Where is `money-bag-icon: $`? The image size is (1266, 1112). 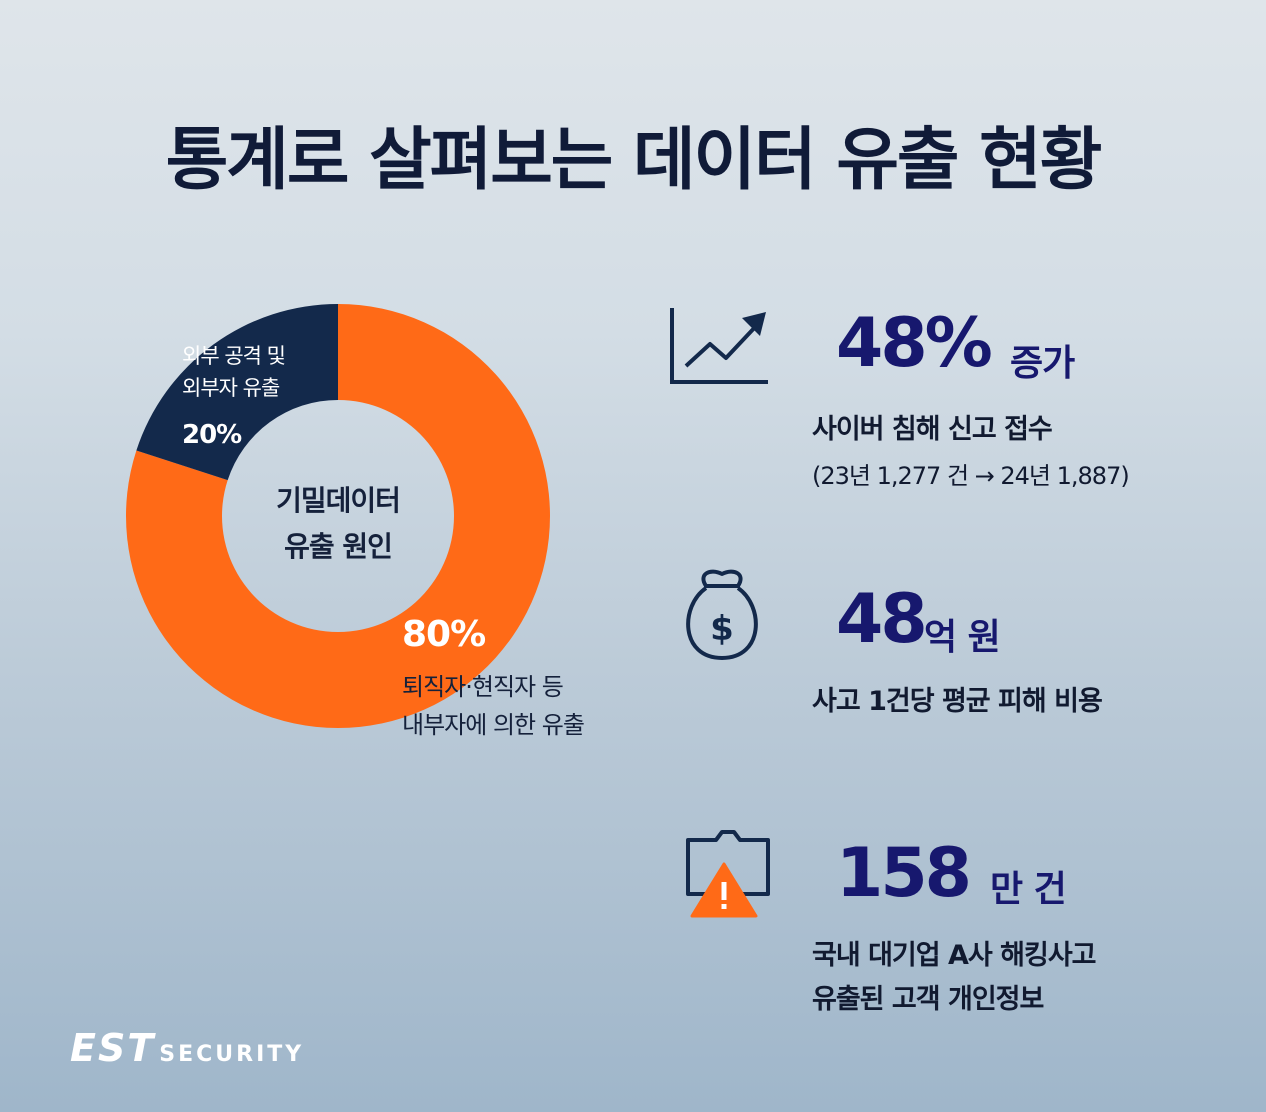
money-bag-icon: $ is located at coordinates (722, 615).